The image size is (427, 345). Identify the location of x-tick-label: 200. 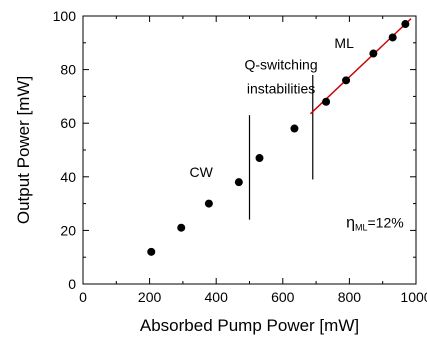
(150, 297).